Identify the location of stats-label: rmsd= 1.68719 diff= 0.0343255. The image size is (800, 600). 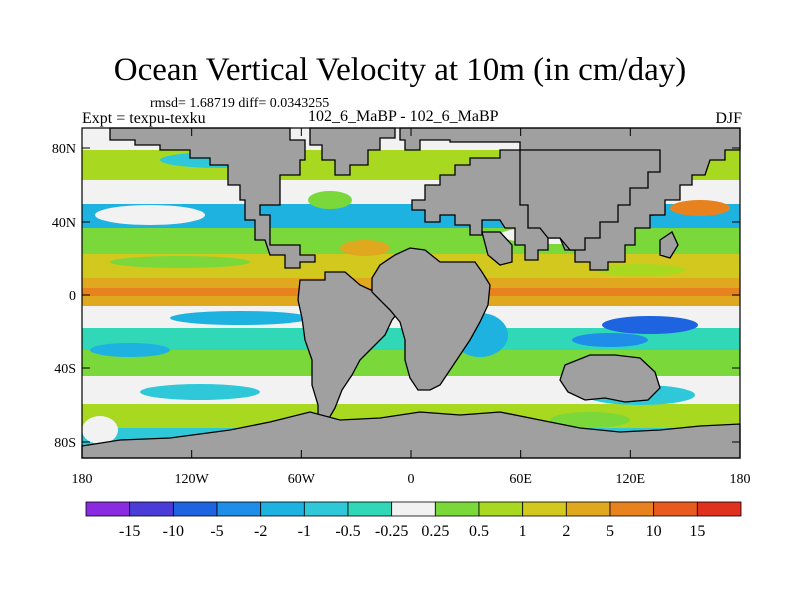
(240, 103).